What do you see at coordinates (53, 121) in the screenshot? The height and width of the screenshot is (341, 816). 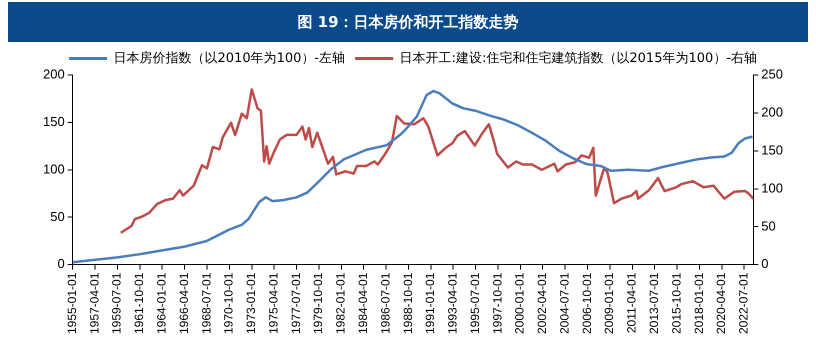 I see `y-tick-label: 150` at bounding box center [53, 121].